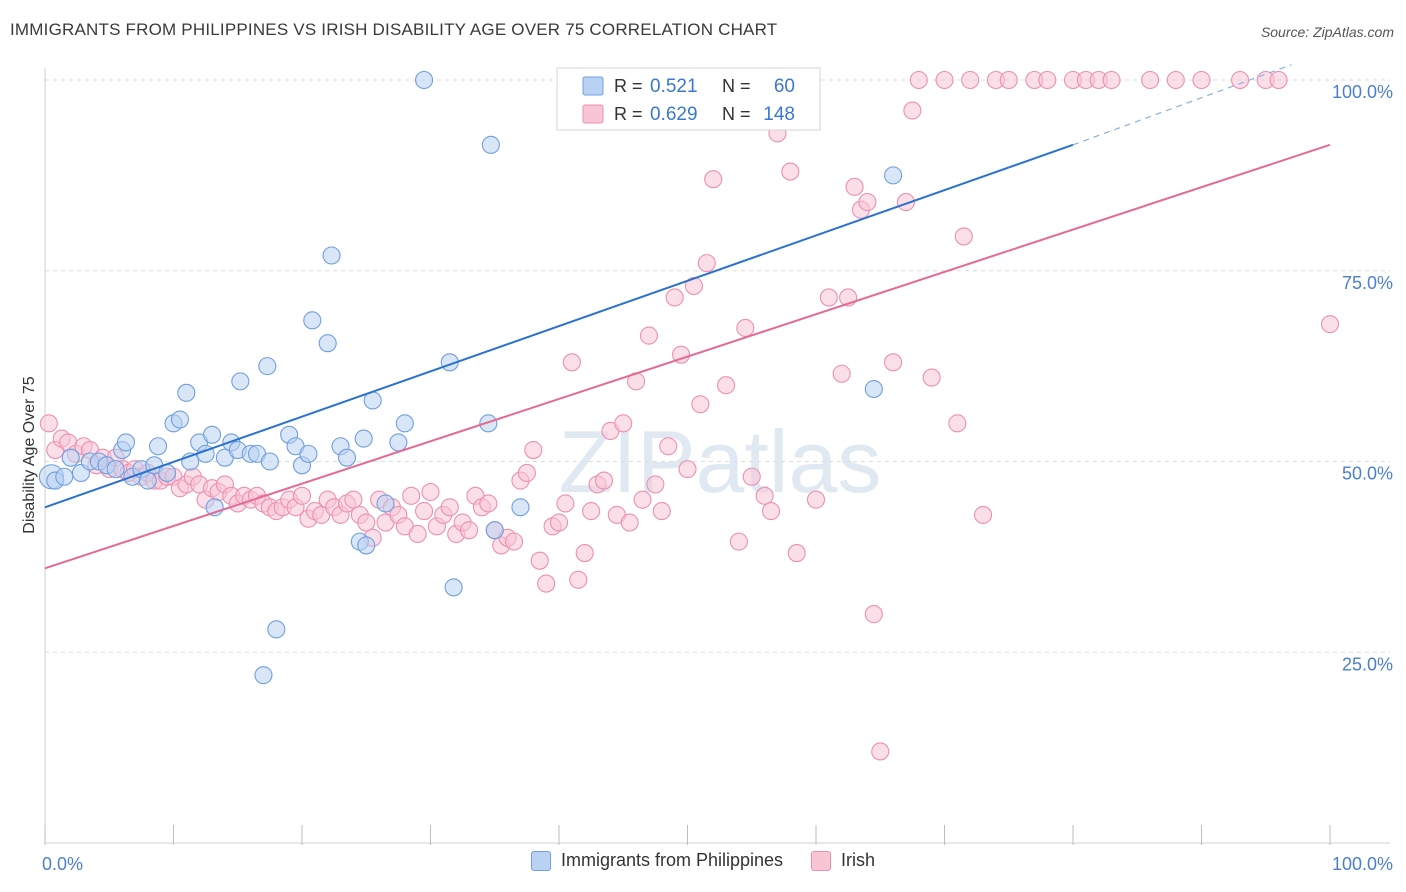  What do you see at coordinates (62, 864) in the screenshot?
I see `x-tick-label: 0.0%` at bounding box center [62, 864].